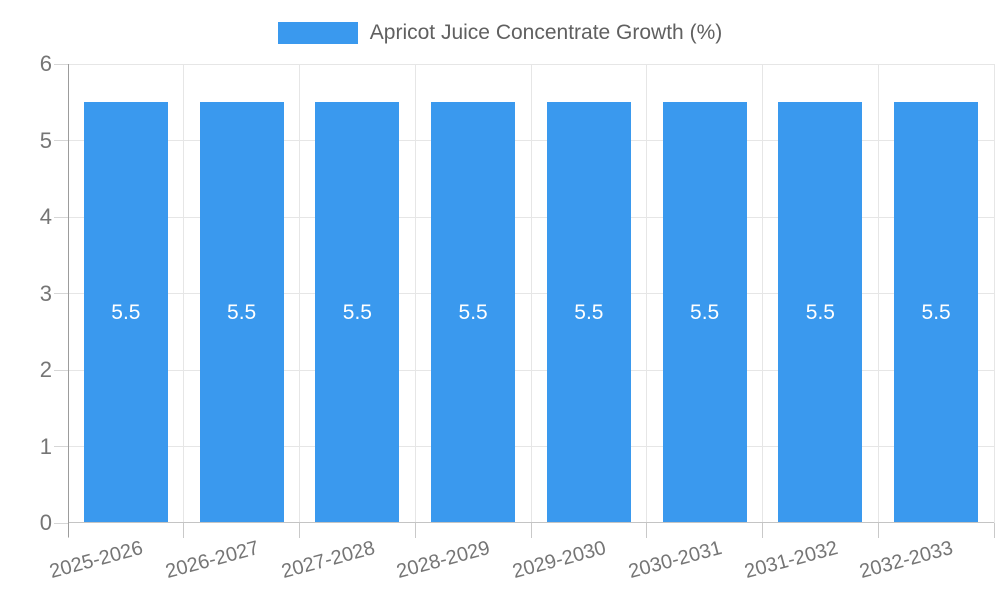 The width and height of the screenshot is (1000, 600). I want to click on x-tick-label: 2032-2033, so click(906, 560).